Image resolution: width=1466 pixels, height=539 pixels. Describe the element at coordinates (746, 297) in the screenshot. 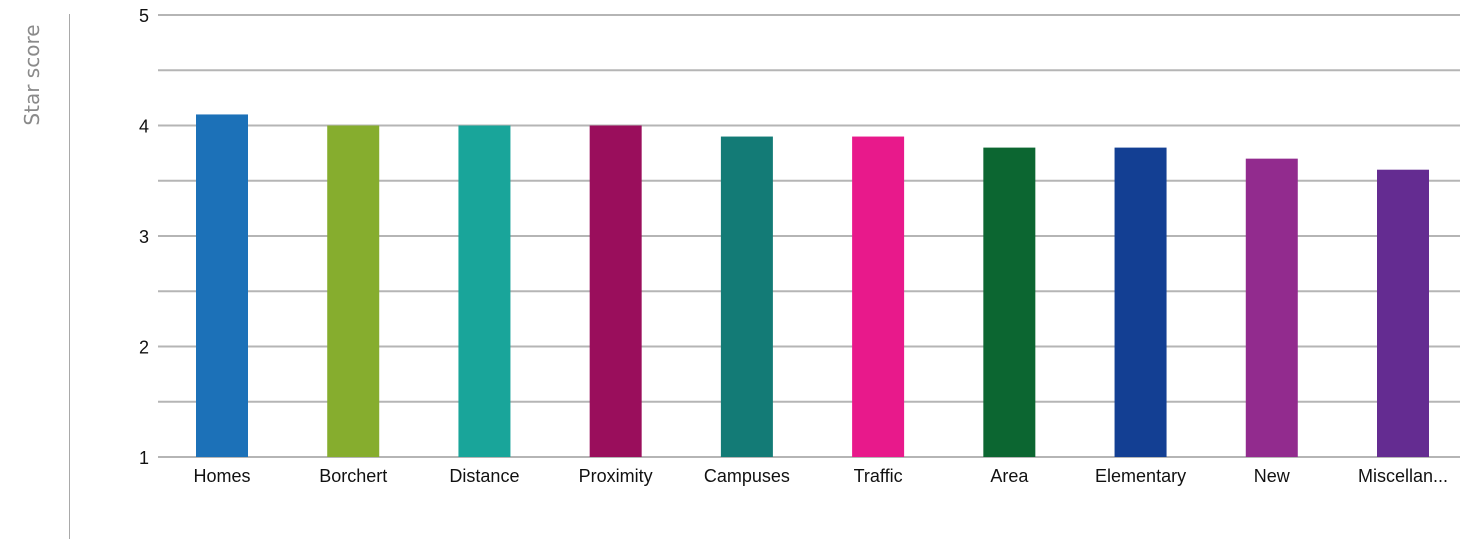

I see `bar-campuses` at that location.